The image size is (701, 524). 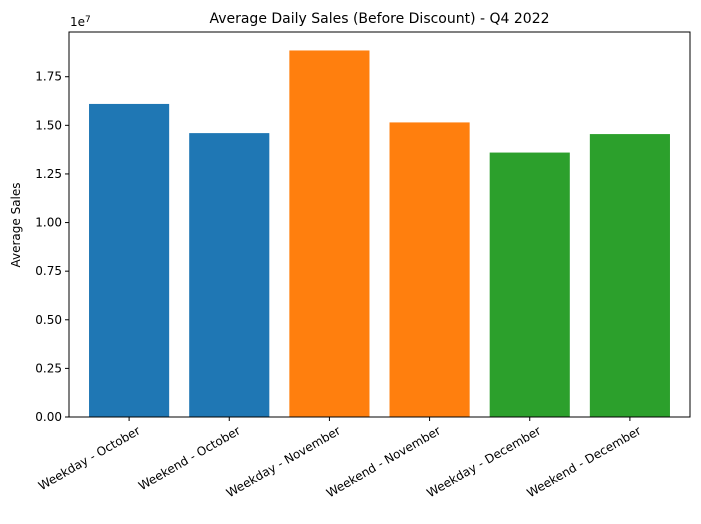 What do you see at coordinates (48, 368) in the screenshot?
I see `y-tick-label-1: 0.25` at bounding box center [48, 368].